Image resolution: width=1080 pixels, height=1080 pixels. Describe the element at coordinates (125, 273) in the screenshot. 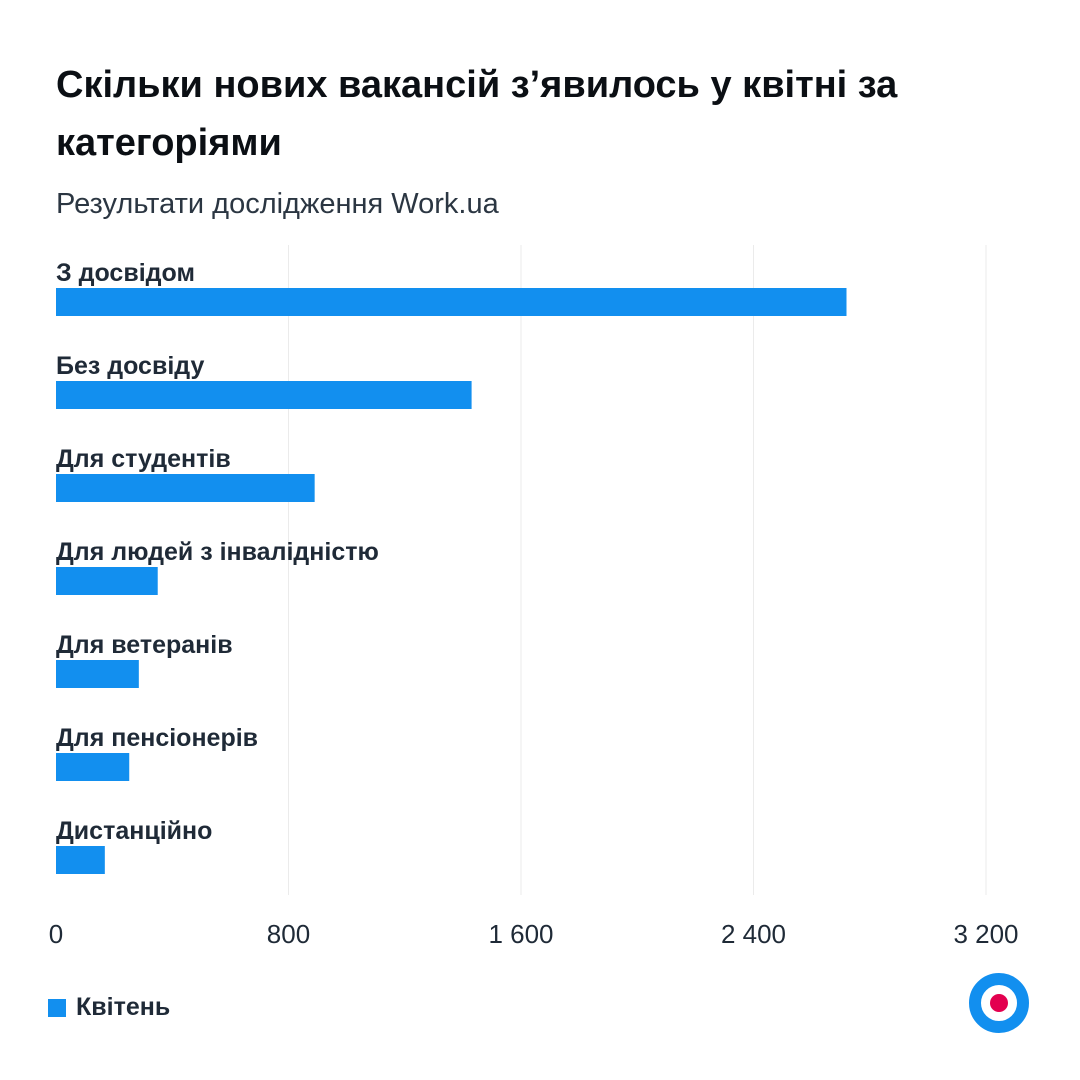

I see `category-label: З досвідом` at that location.